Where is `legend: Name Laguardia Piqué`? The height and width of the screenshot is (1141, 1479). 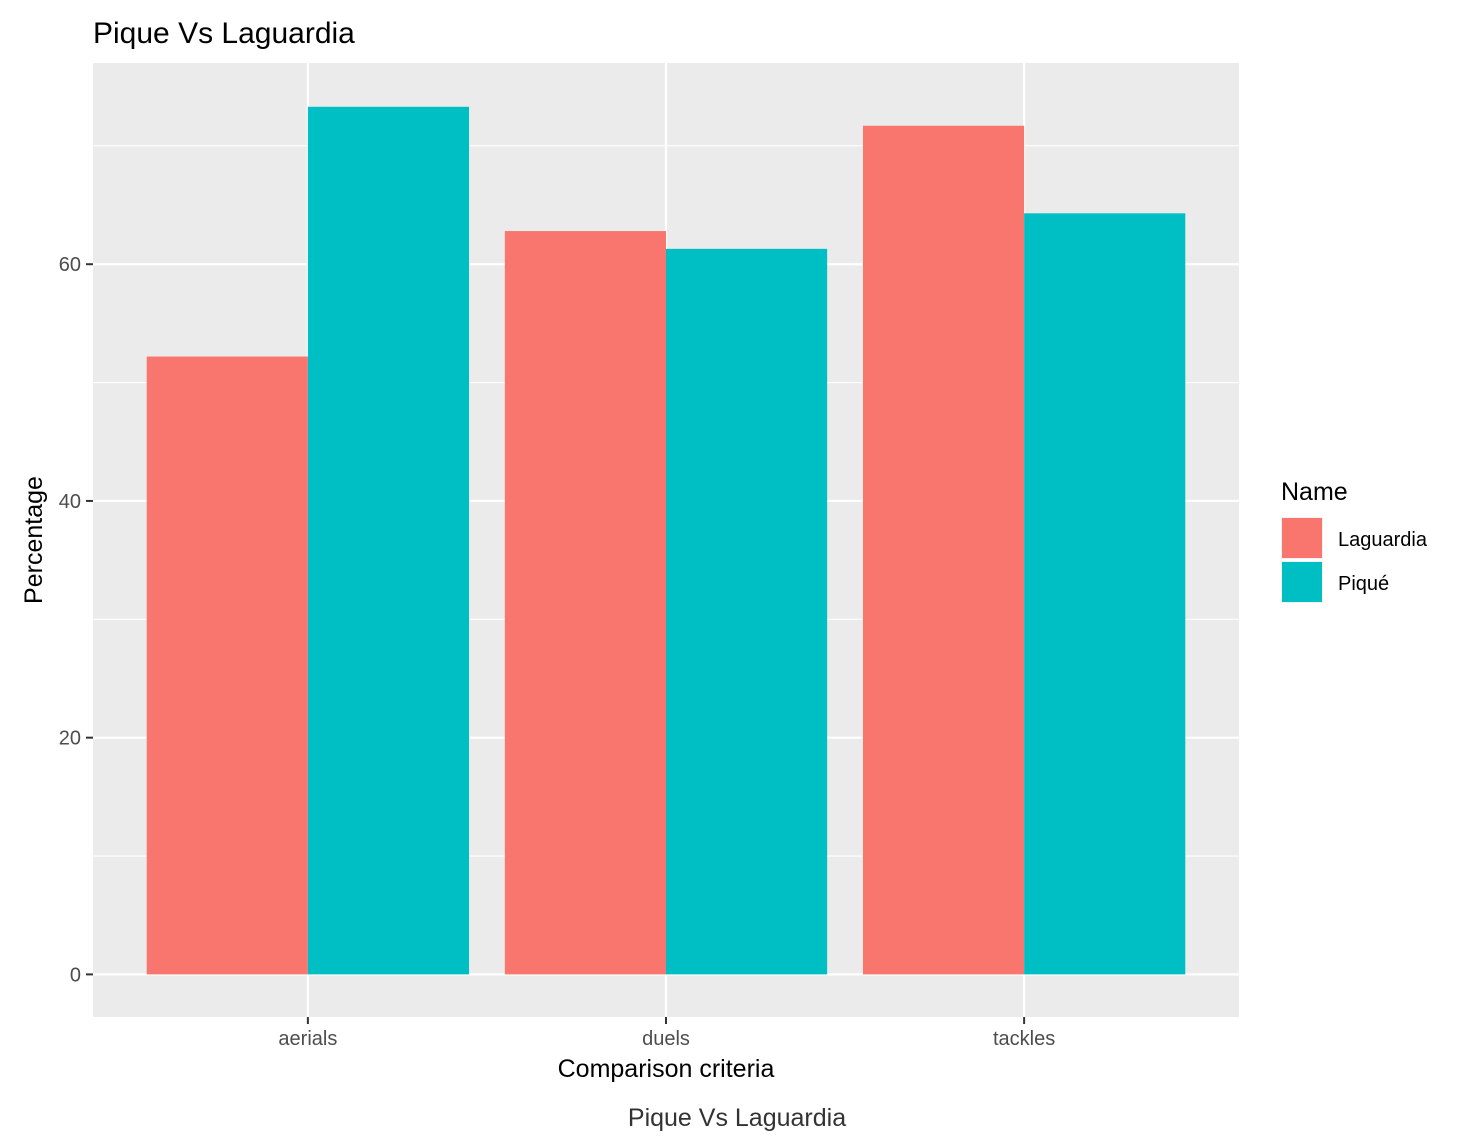 legend: Name Laguardia Piqué is located at coordinates (1354, 540).